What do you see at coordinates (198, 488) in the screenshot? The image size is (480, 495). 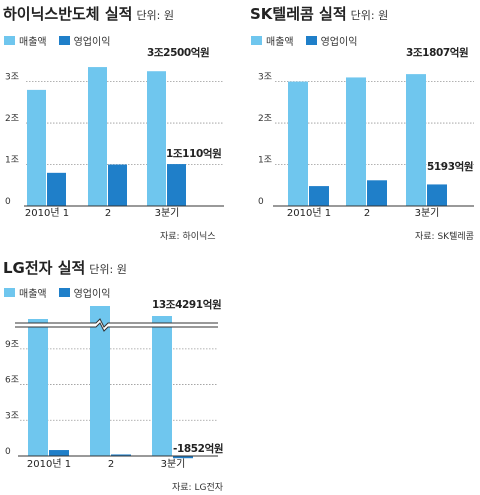 I see `source-lg: 자료: LG전자` at bounding box center [198, 488].